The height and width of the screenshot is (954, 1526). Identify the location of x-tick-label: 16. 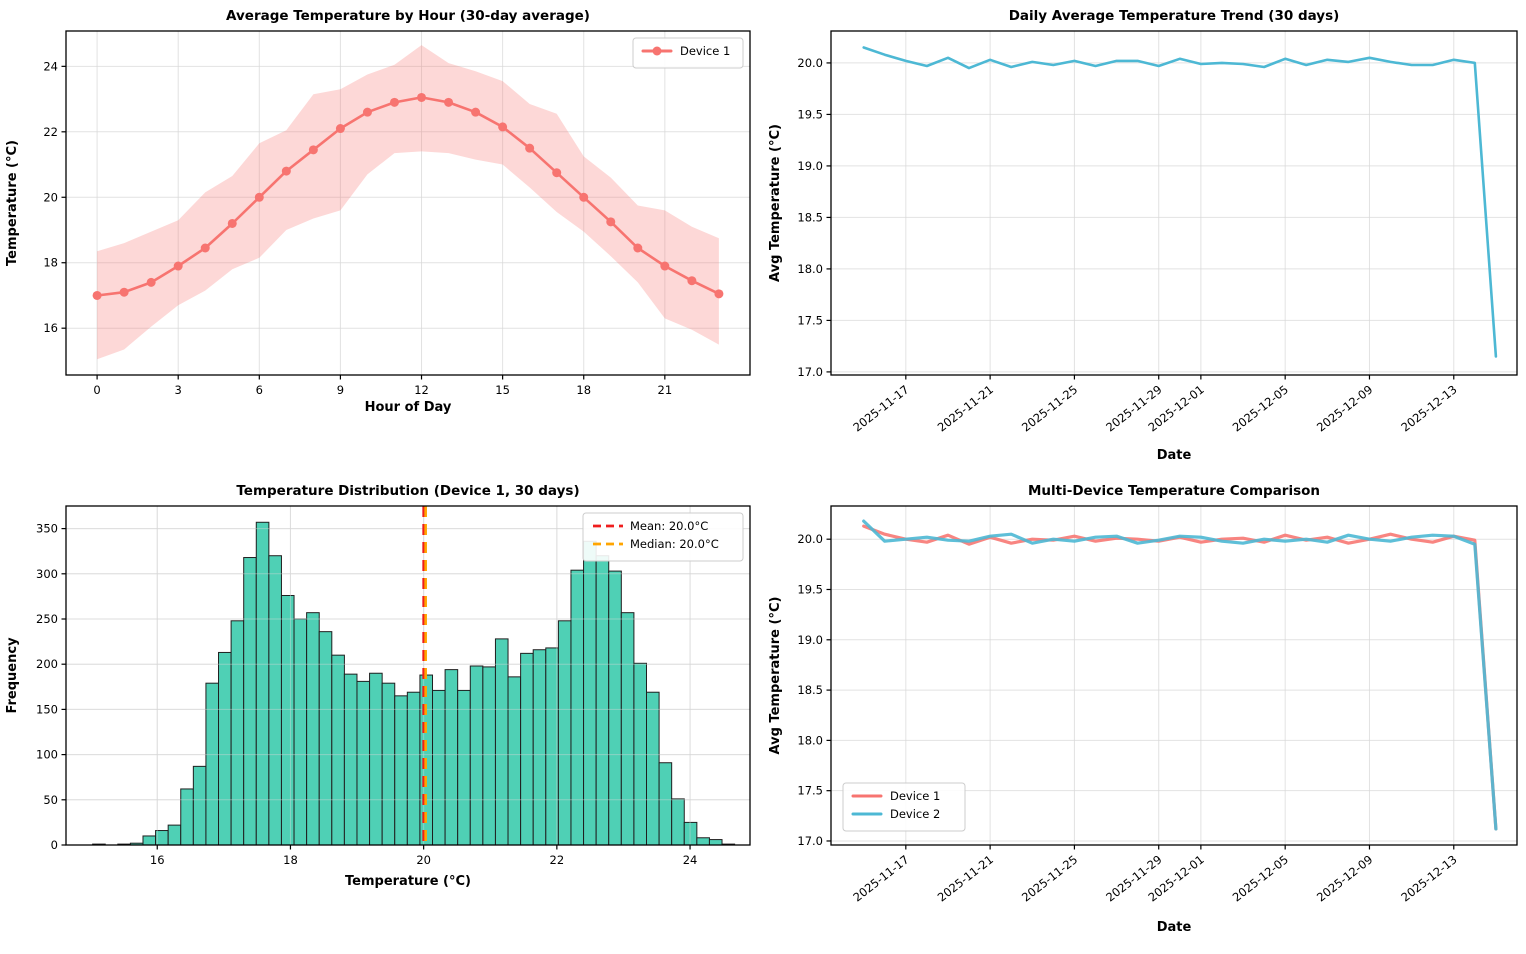
(157, 860).